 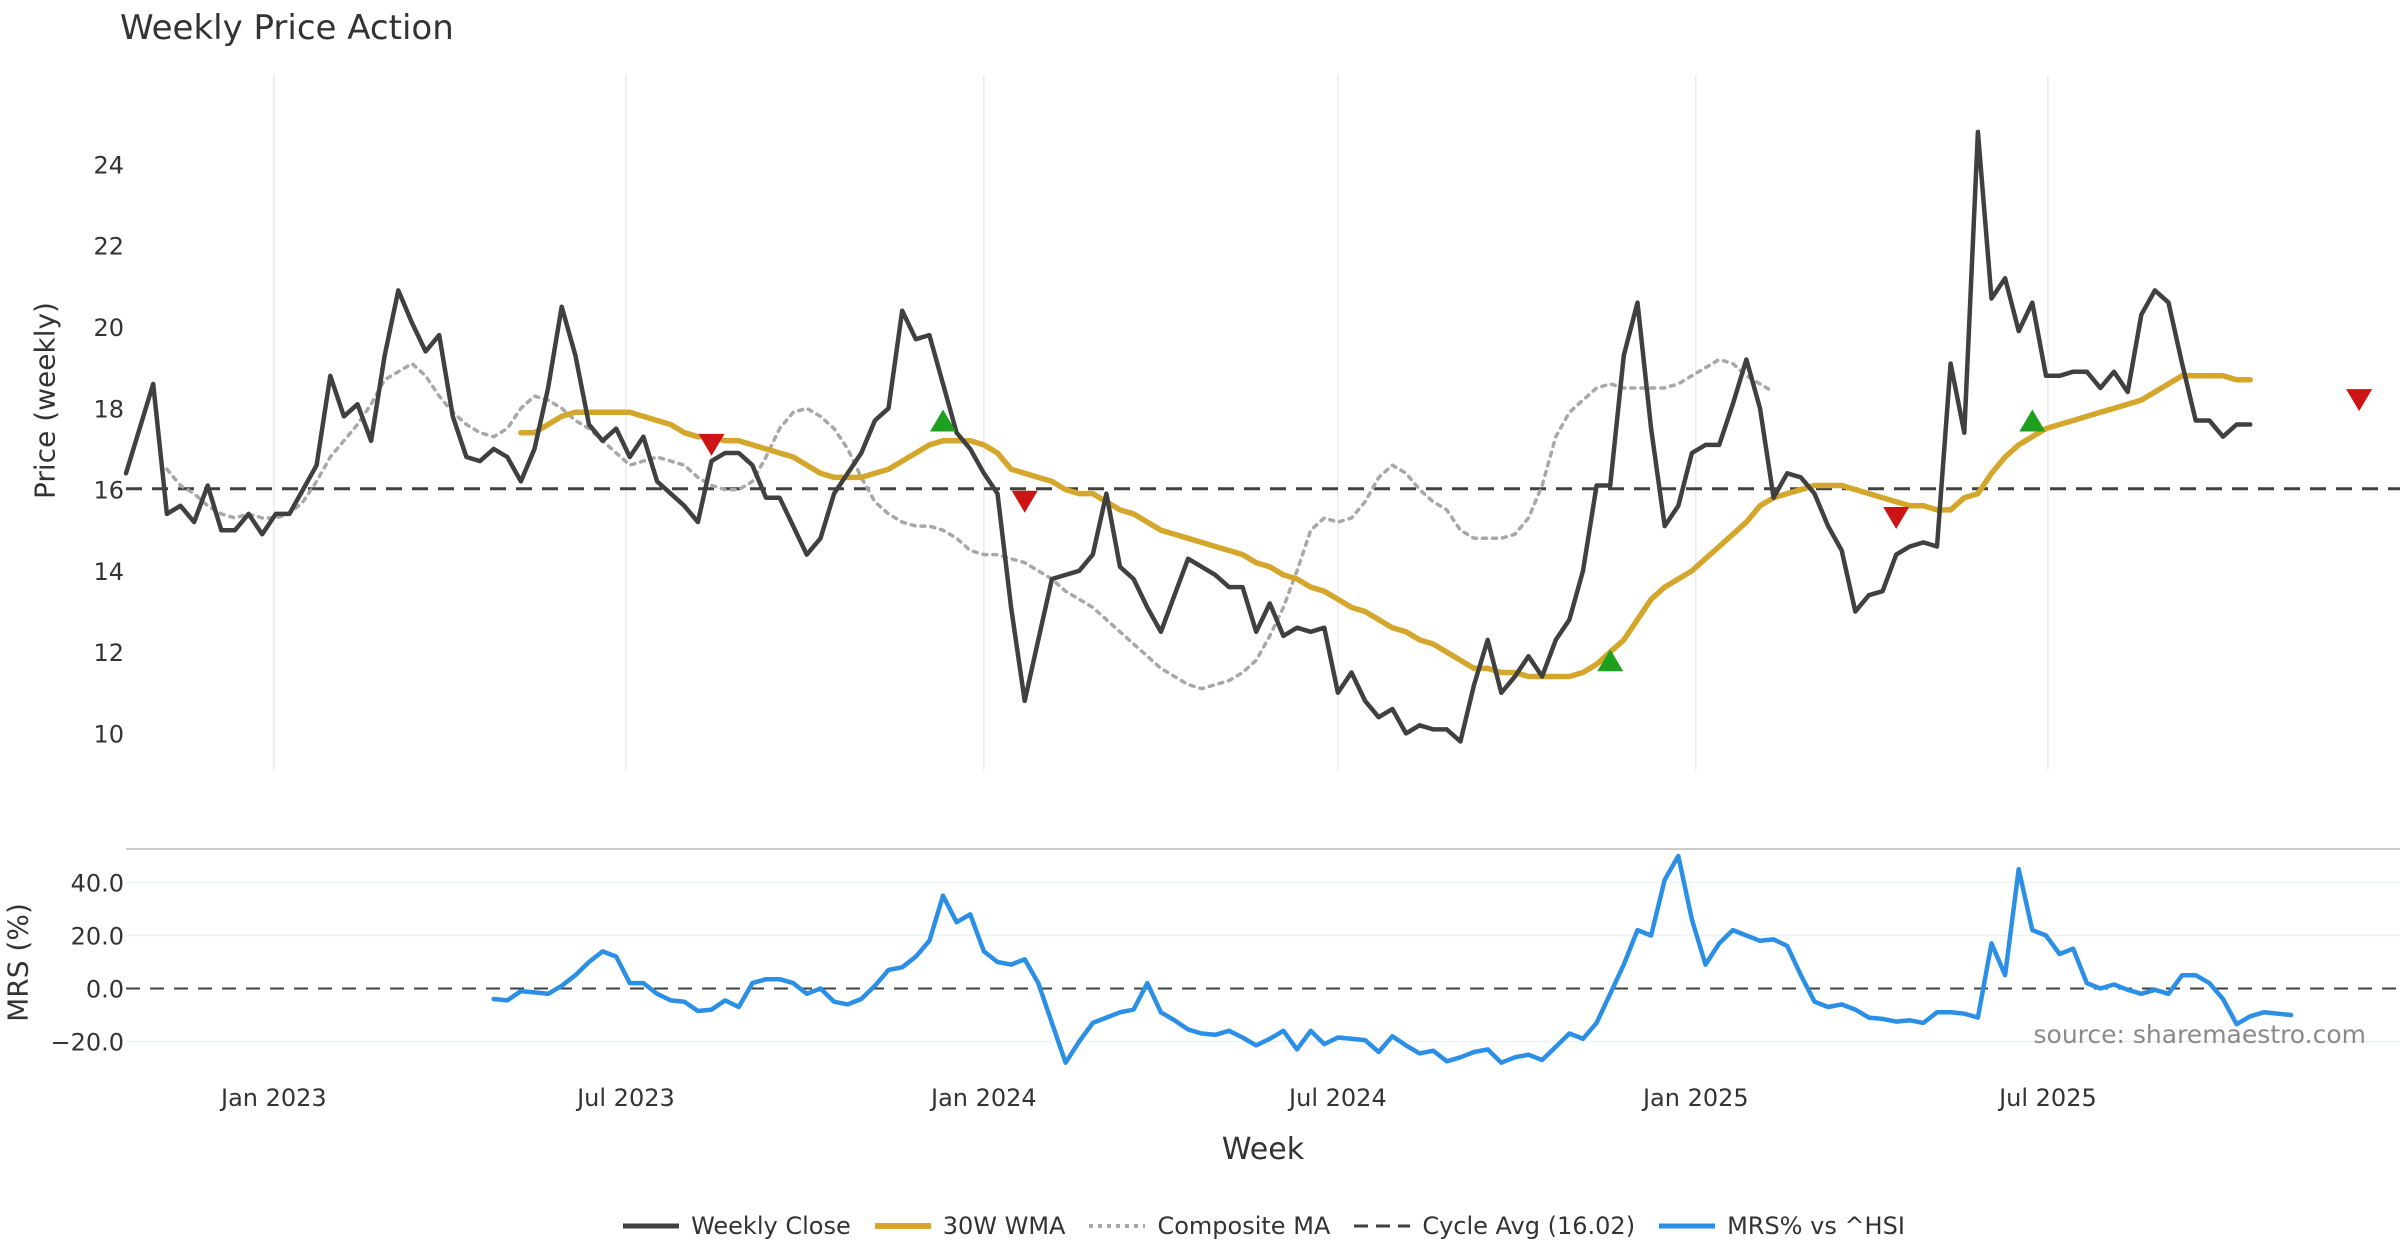 What do you see at coordinates (108, 572) in the screenshot?
I see `price-y-tick-label: 14` at bounding box center [108, 572].